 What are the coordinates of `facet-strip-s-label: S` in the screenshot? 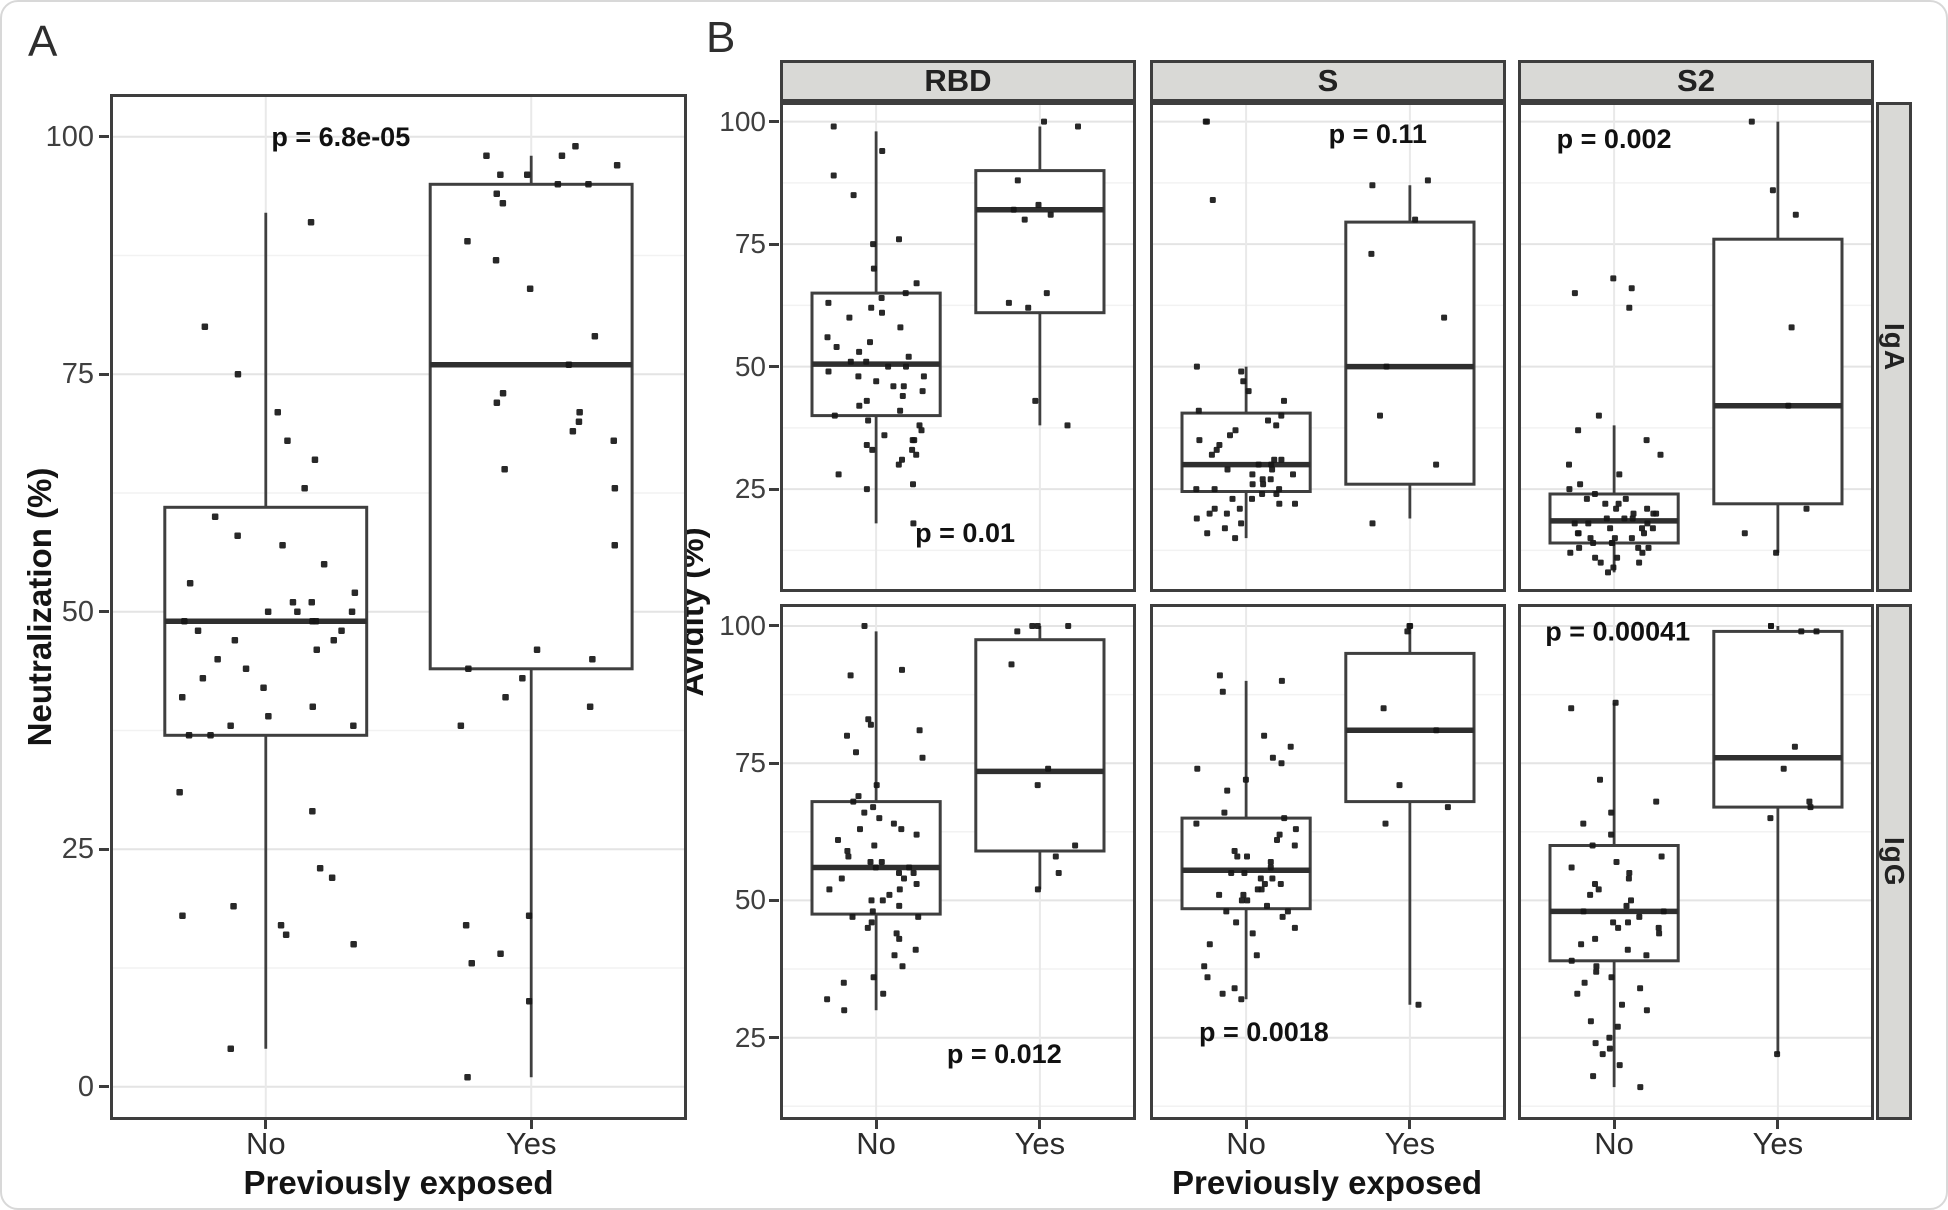 It's located at (1328, 80).